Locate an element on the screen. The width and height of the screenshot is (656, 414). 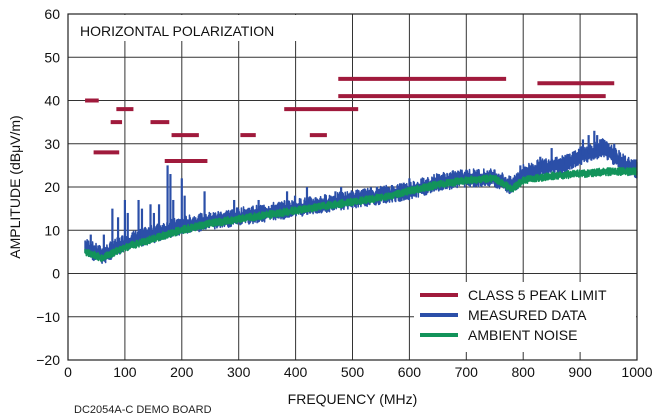
y-axis-title: AMPLITUDE (dBμV/m) is located at coordinates (15, 186).